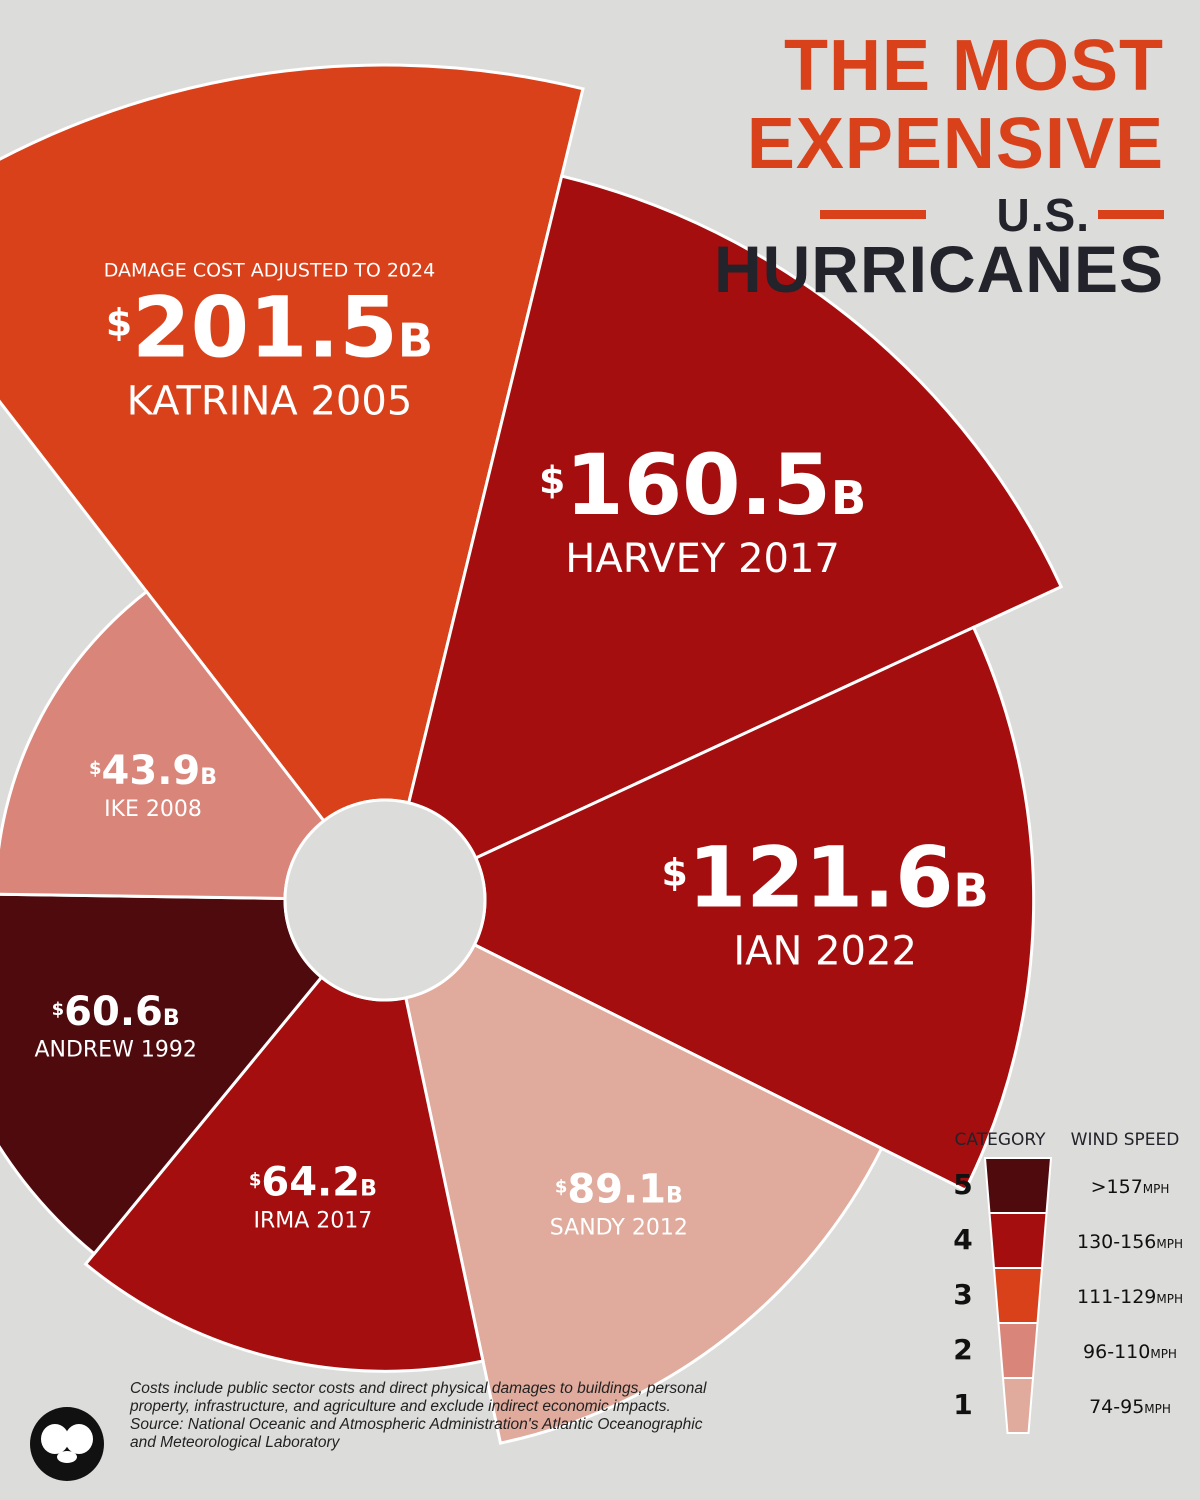  What do you see at coordinates (1131, 214) in the screenshot?
I see `title-bar-right` at bounding box center [1131, 214].